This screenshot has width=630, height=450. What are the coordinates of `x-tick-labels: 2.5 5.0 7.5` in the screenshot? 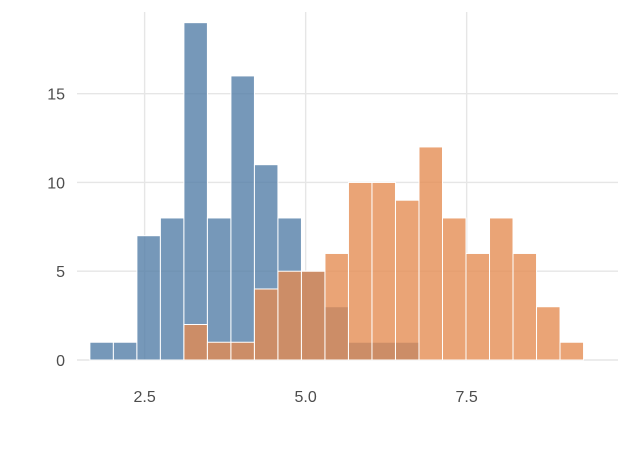 It's located at (306, 397).